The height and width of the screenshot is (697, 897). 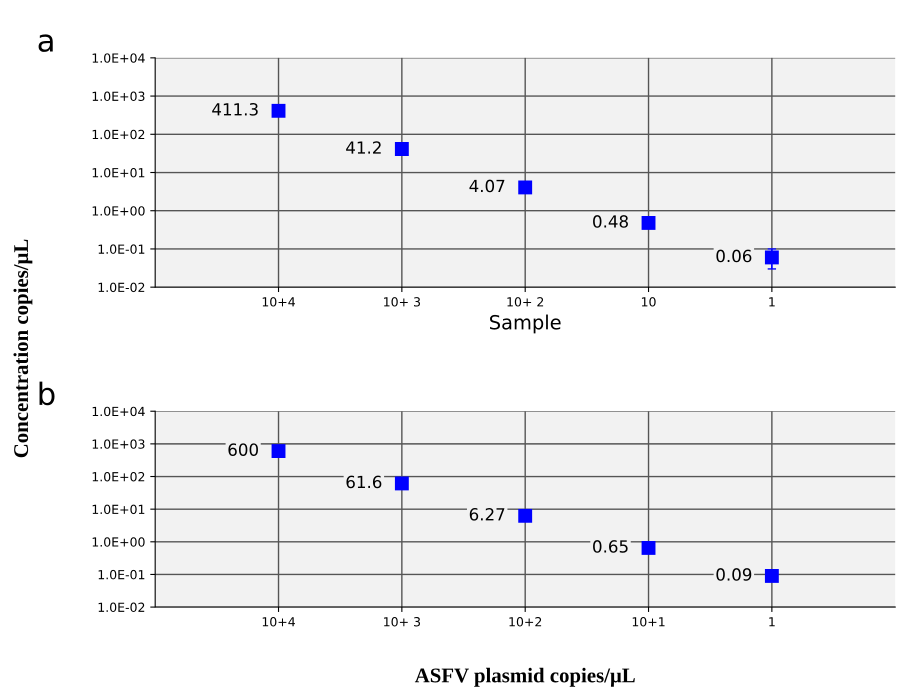 I want to click on x-tick-label: 10+1, so click(x=648, y=621).